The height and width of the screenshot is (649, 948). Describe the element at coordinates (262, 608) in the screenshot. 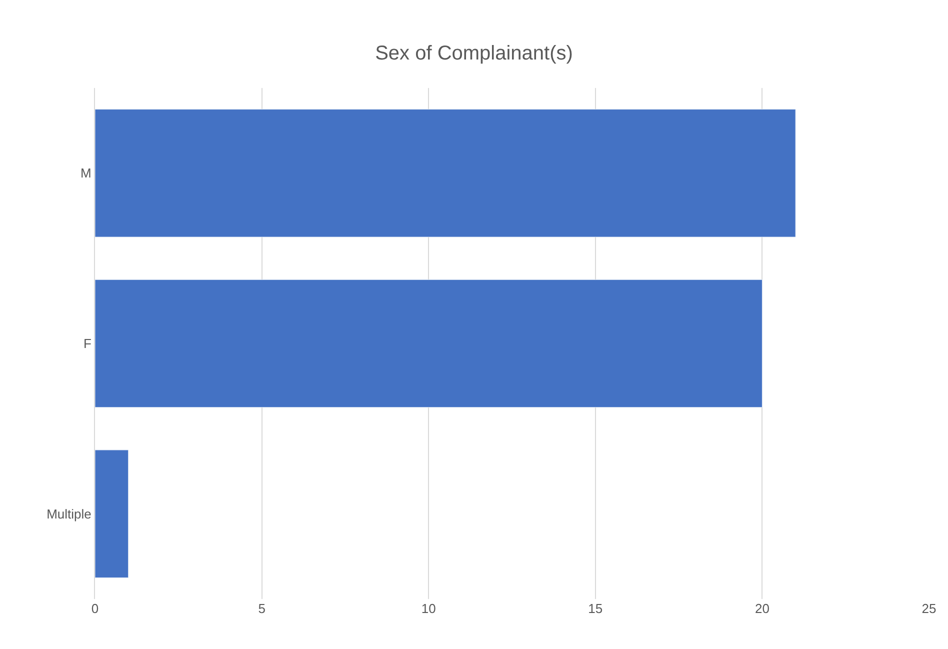

I see `x-tick-label: 5` at that location.